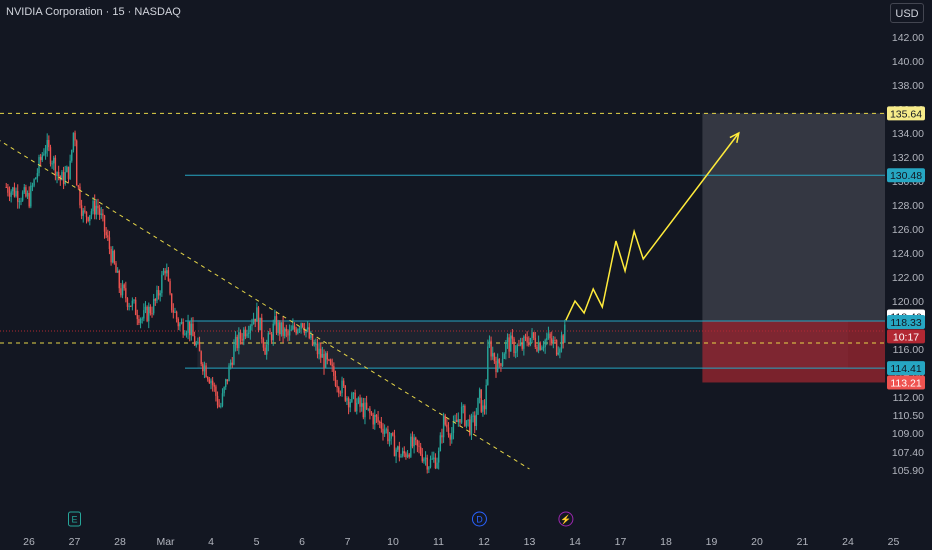 This screenshot has width=932, height=550. I want to click on y-tick-label: 116.00, so click(908, 350).